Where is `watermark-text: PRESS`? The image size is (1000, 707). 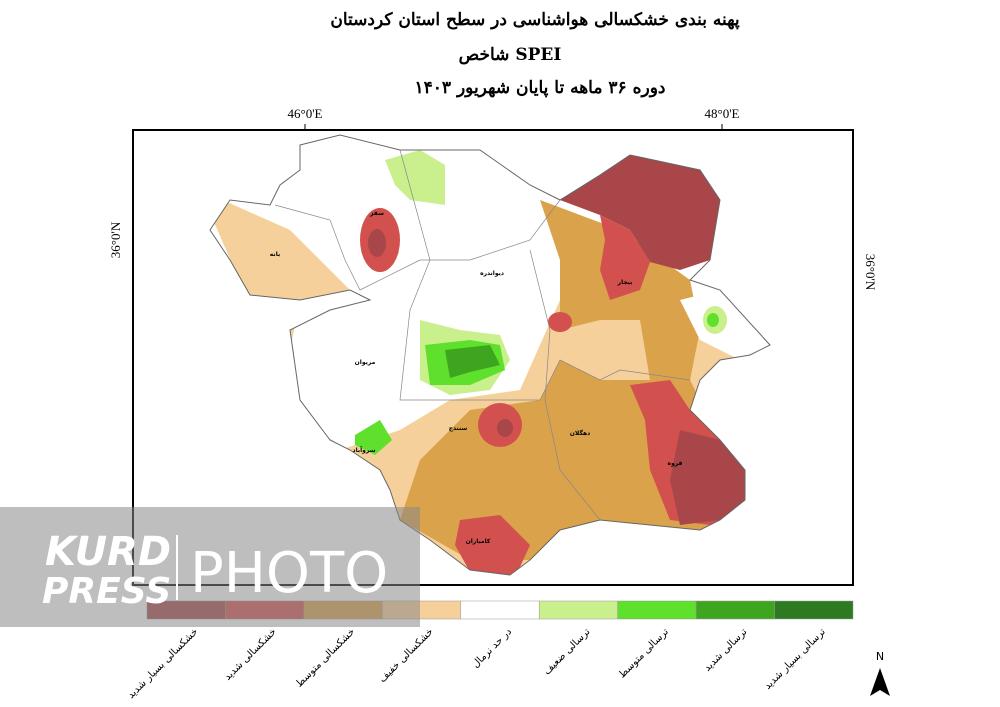 watermark-text: PRESS is located at coordinates (106, 591).